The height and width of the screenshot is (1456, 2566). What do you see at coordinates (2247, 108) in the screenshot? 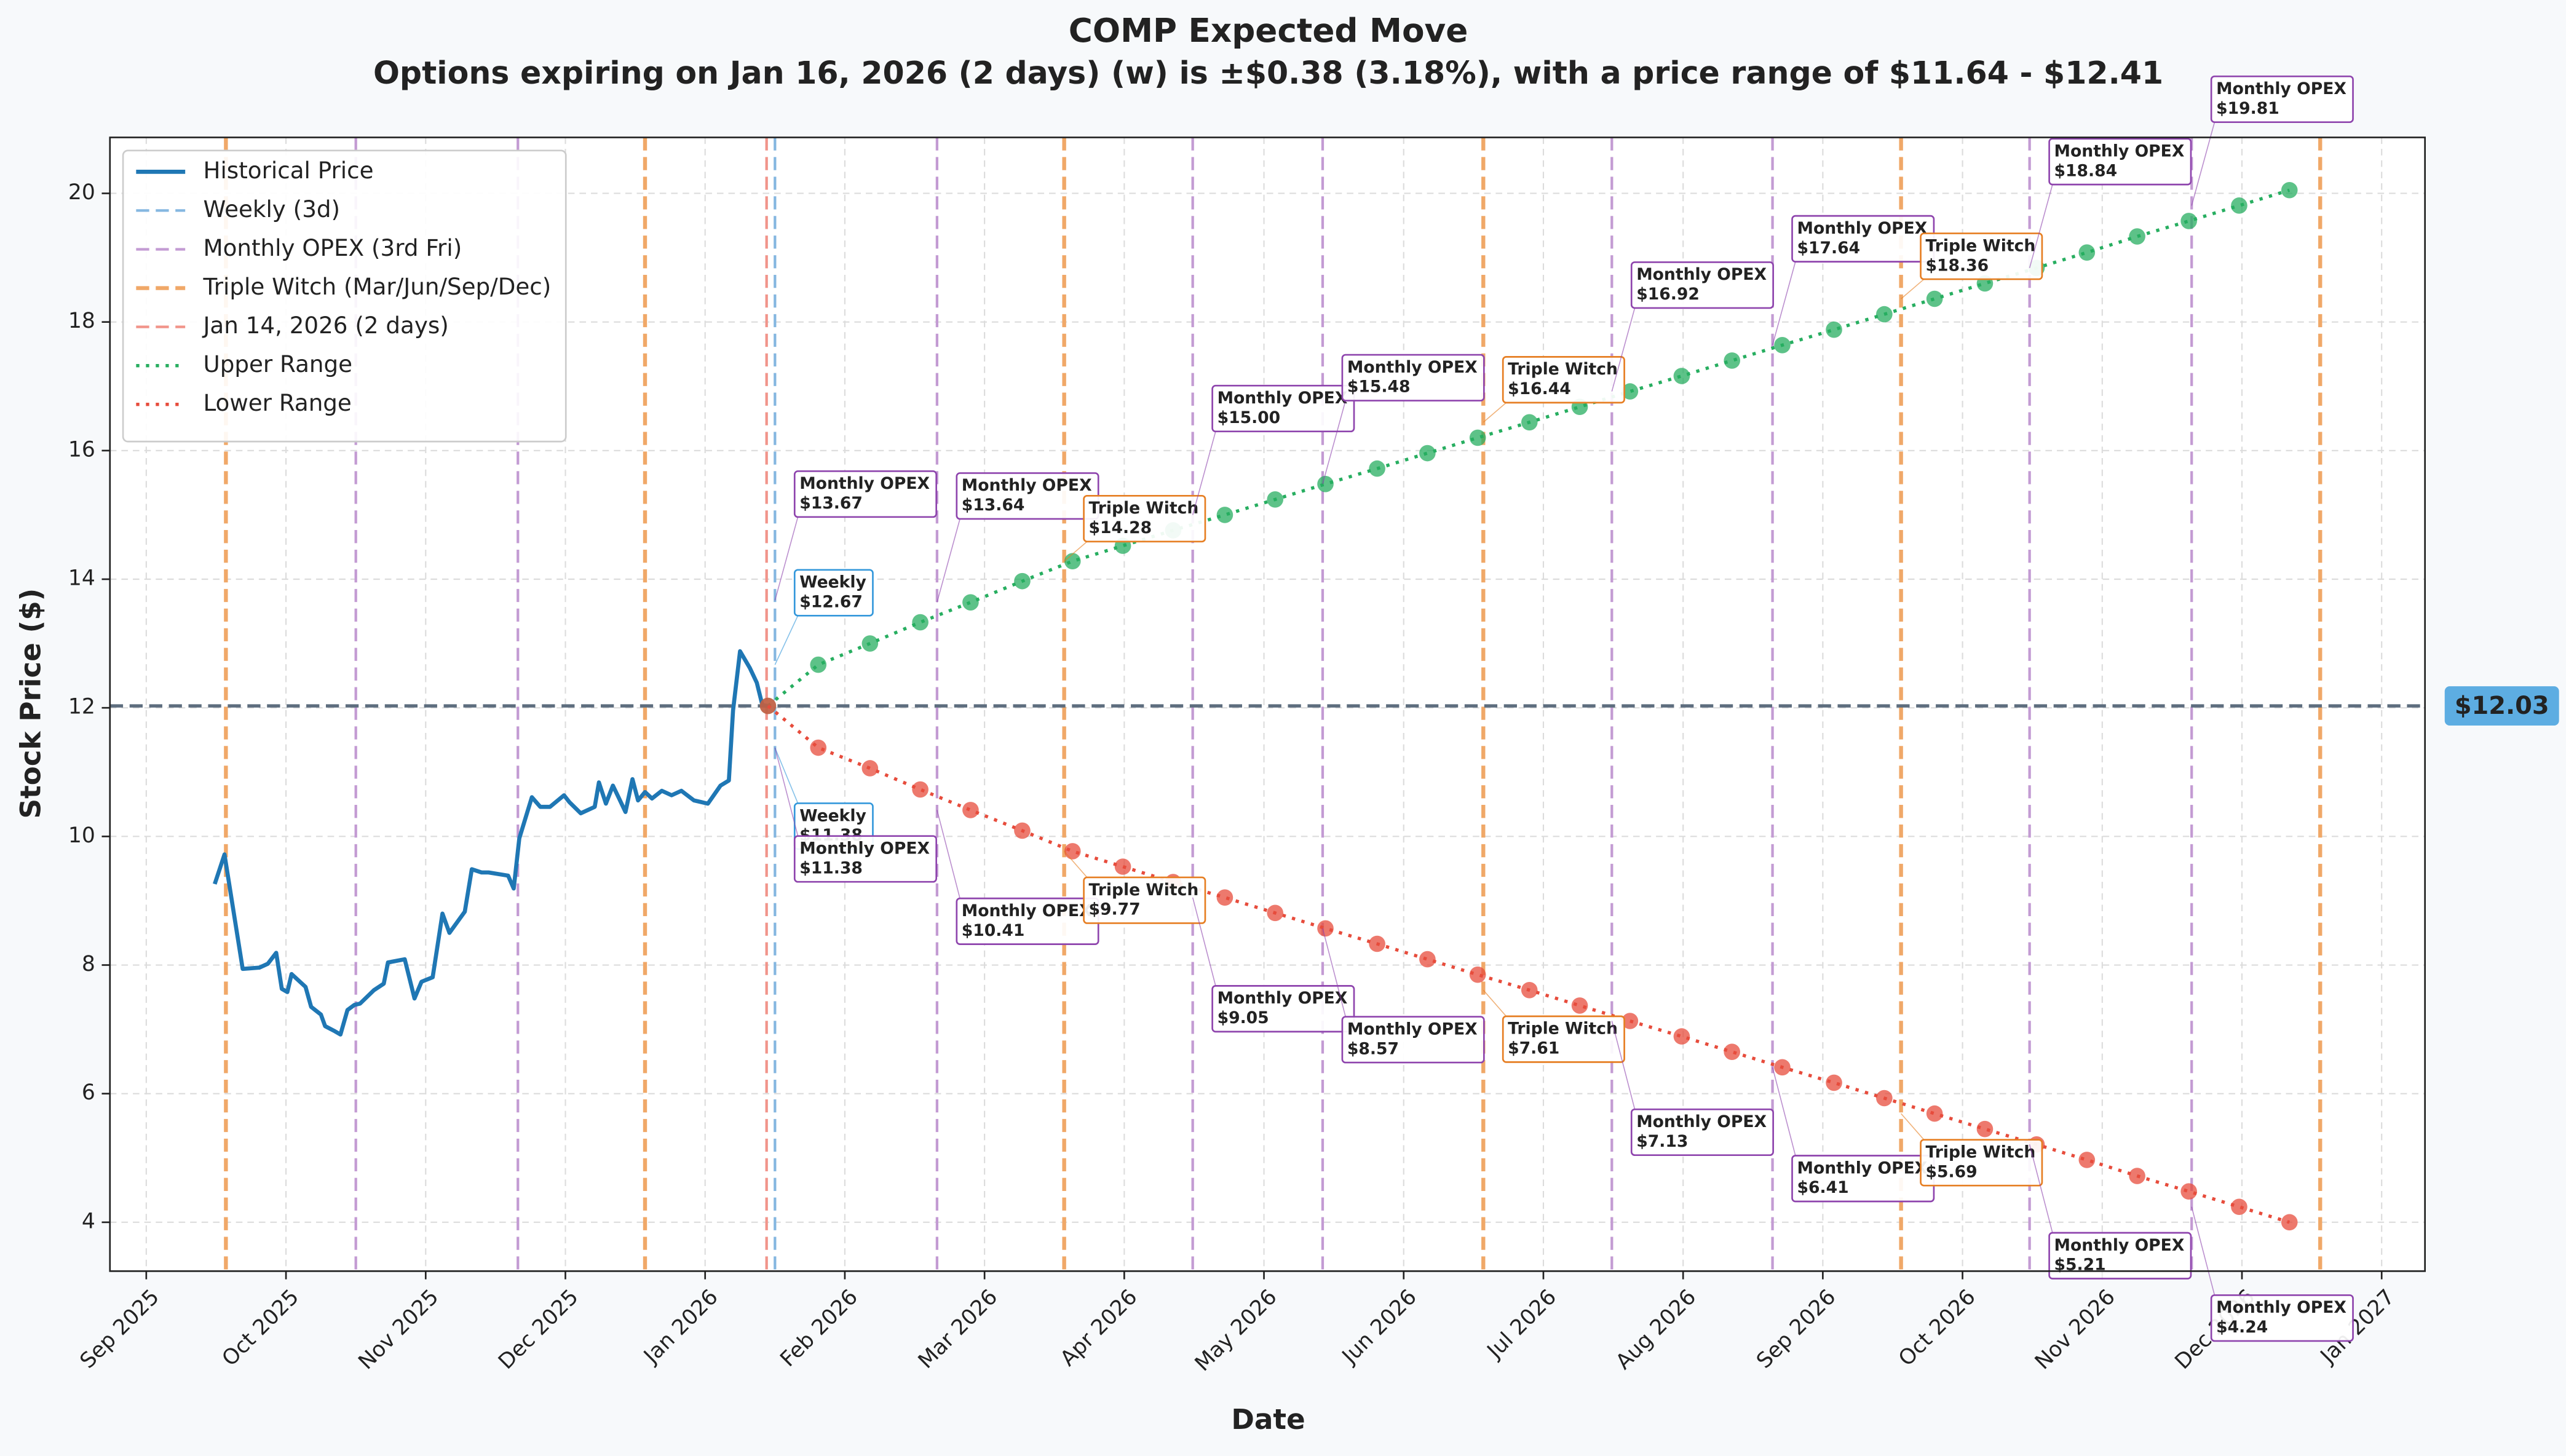
I see `annotation-value: $19.81` at bounding box center [2247, 108].